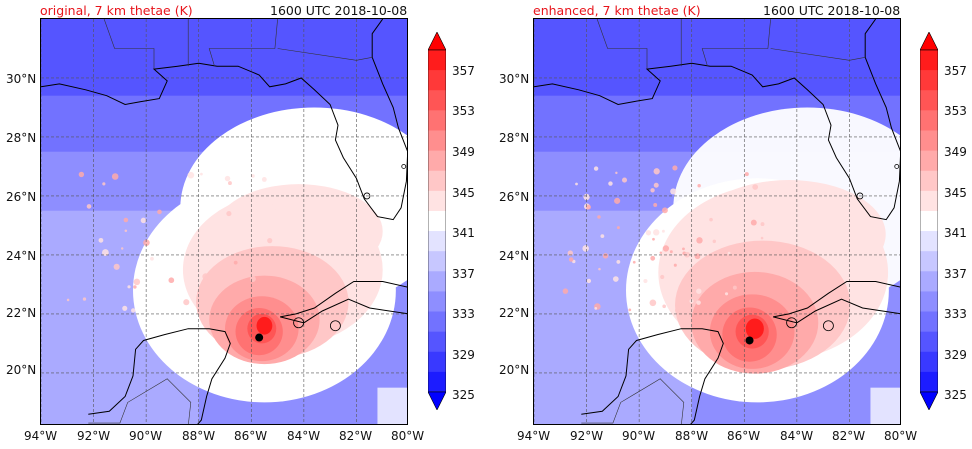 The height and width of the screenshot is (449, 972). I want to click on panel-title: original, 7 km thetae (K), so click(116, 10).